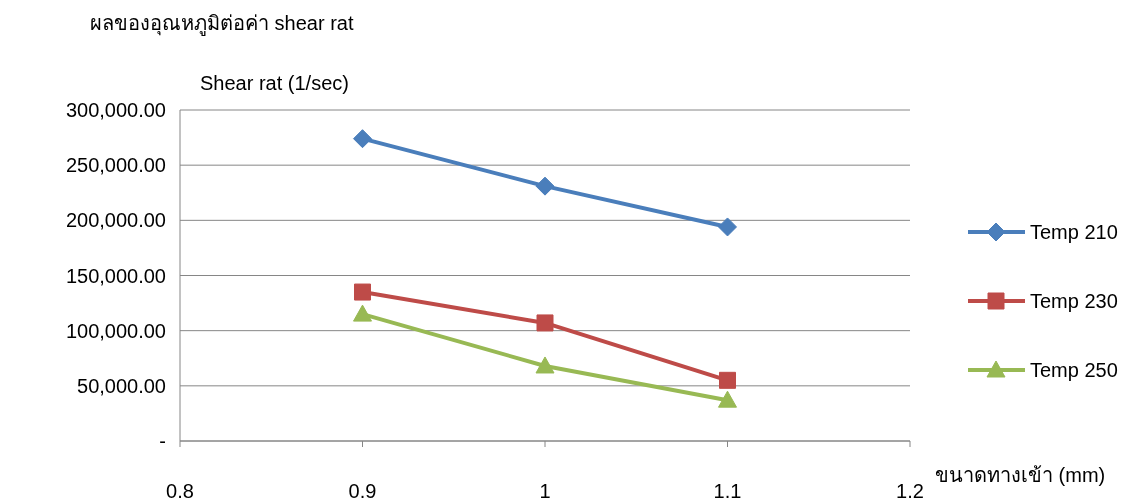 This screenshot has height=504, width=1147. I want to click on y-tick-label: 200,000.00, so click(115, 220).